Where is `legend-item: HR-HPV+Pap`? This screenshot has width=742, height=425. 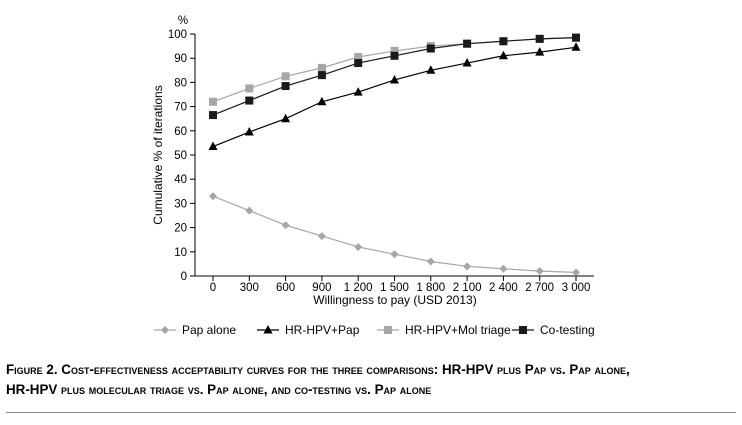
legend-item: HR-HPV+Pap is located at coordinates (308, 330).